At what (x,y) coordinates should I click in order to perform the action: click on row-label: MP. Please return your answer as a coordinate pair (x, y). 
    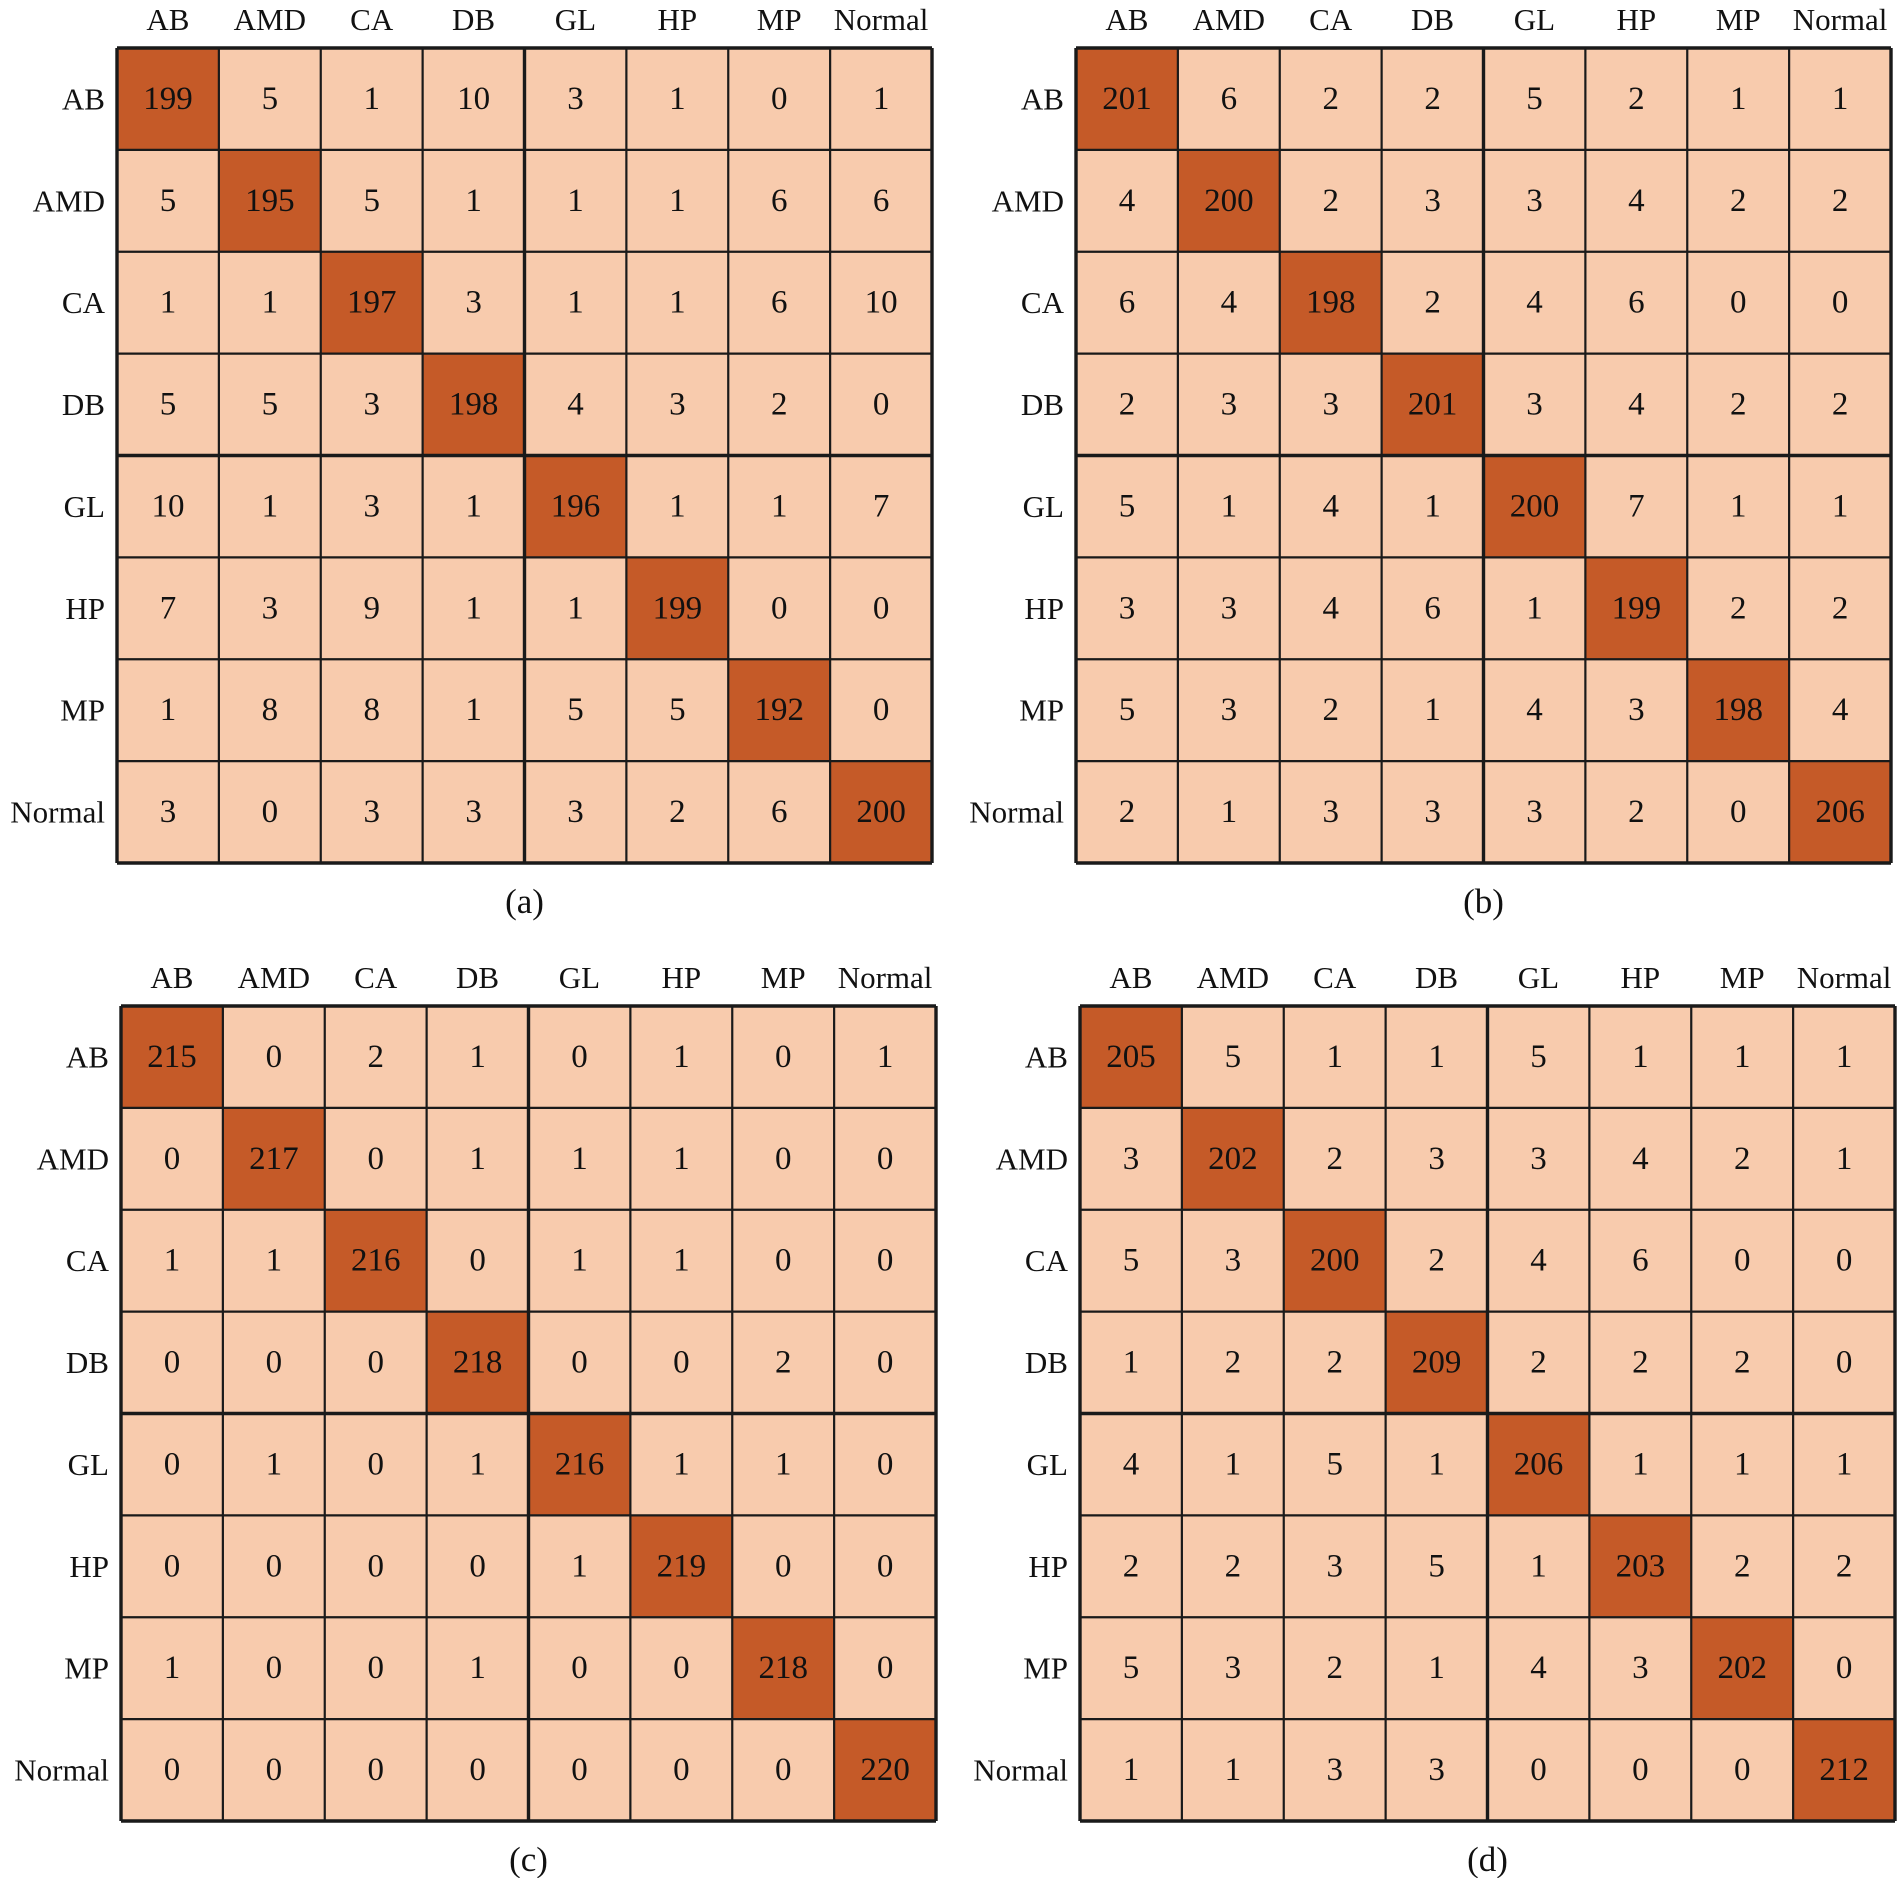
    Looking at the image, I should click on (1041, 710).